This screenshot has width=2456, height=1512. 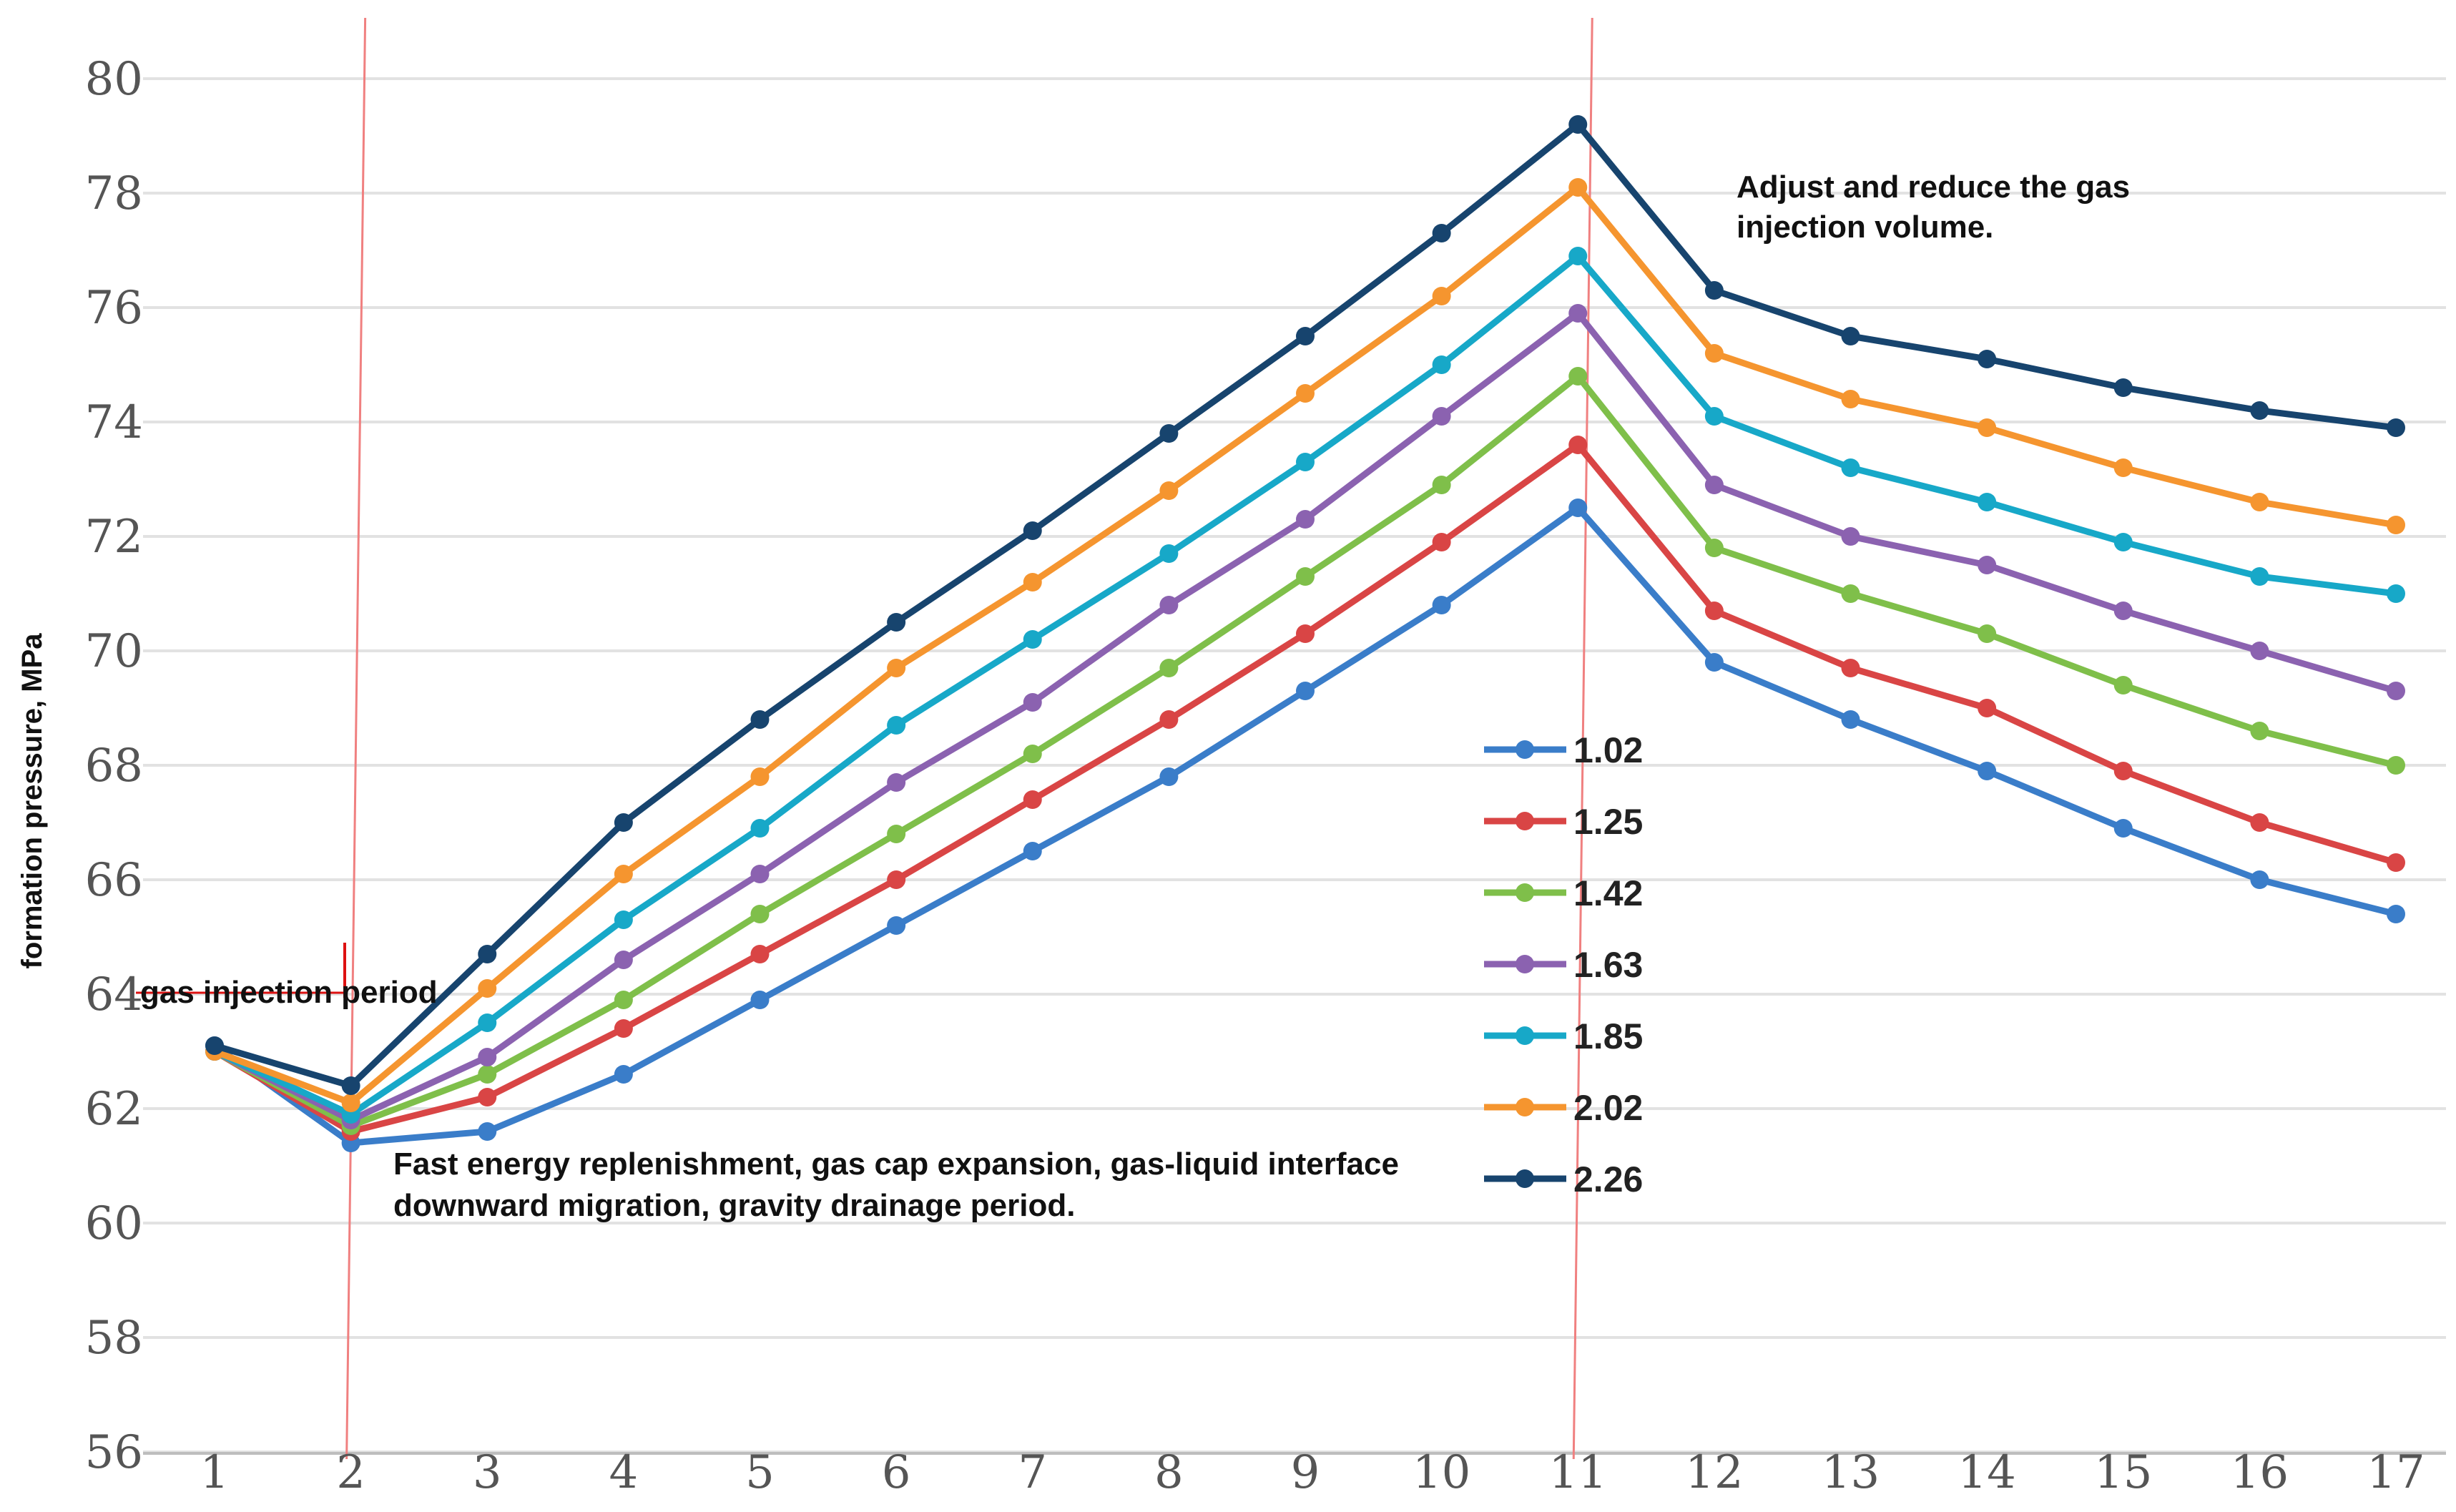 What do you see at coordinates (114, 766) in the screenshot?
I see `y-tick-label: 68` at bounding box center [114, 766].